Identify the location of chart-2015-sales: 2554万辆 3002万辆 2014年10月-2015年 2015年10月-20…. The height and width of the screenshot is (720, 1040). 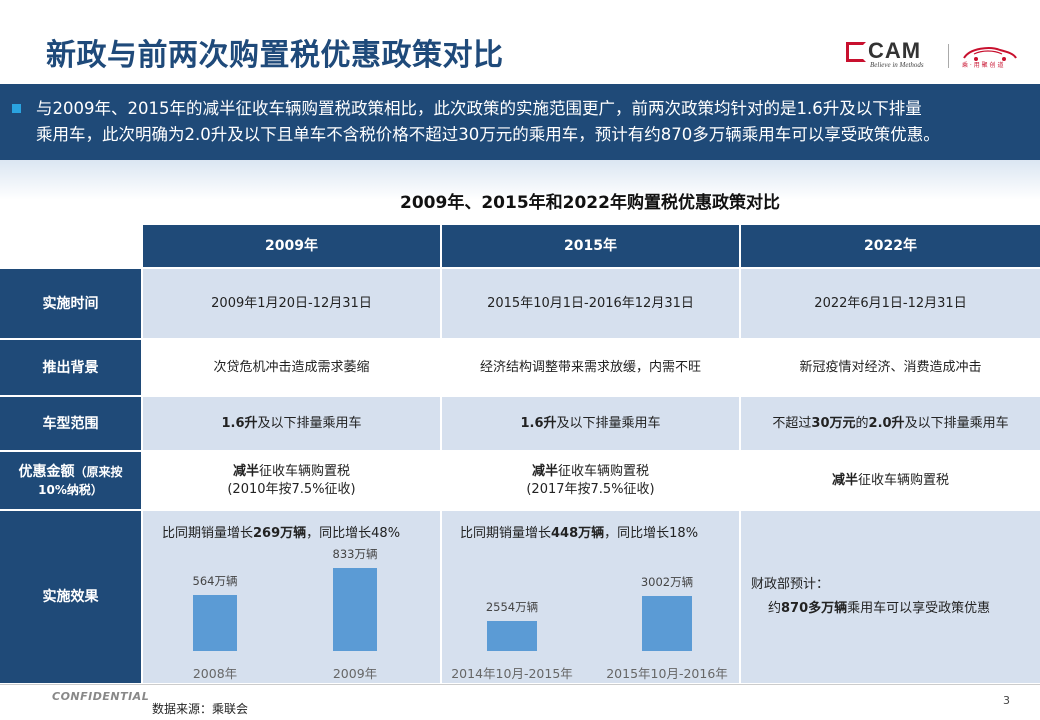
(590, 597).